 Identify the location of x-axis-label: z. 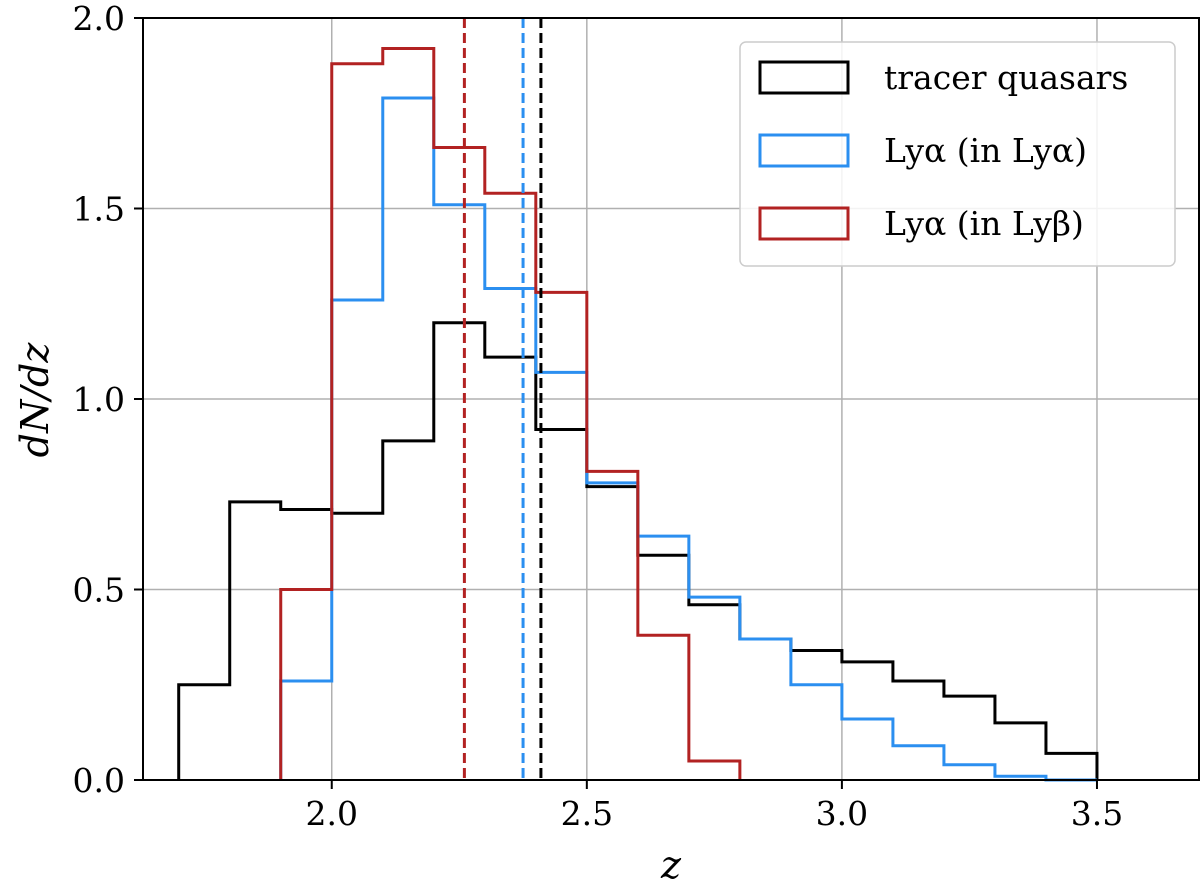
(671, 865).